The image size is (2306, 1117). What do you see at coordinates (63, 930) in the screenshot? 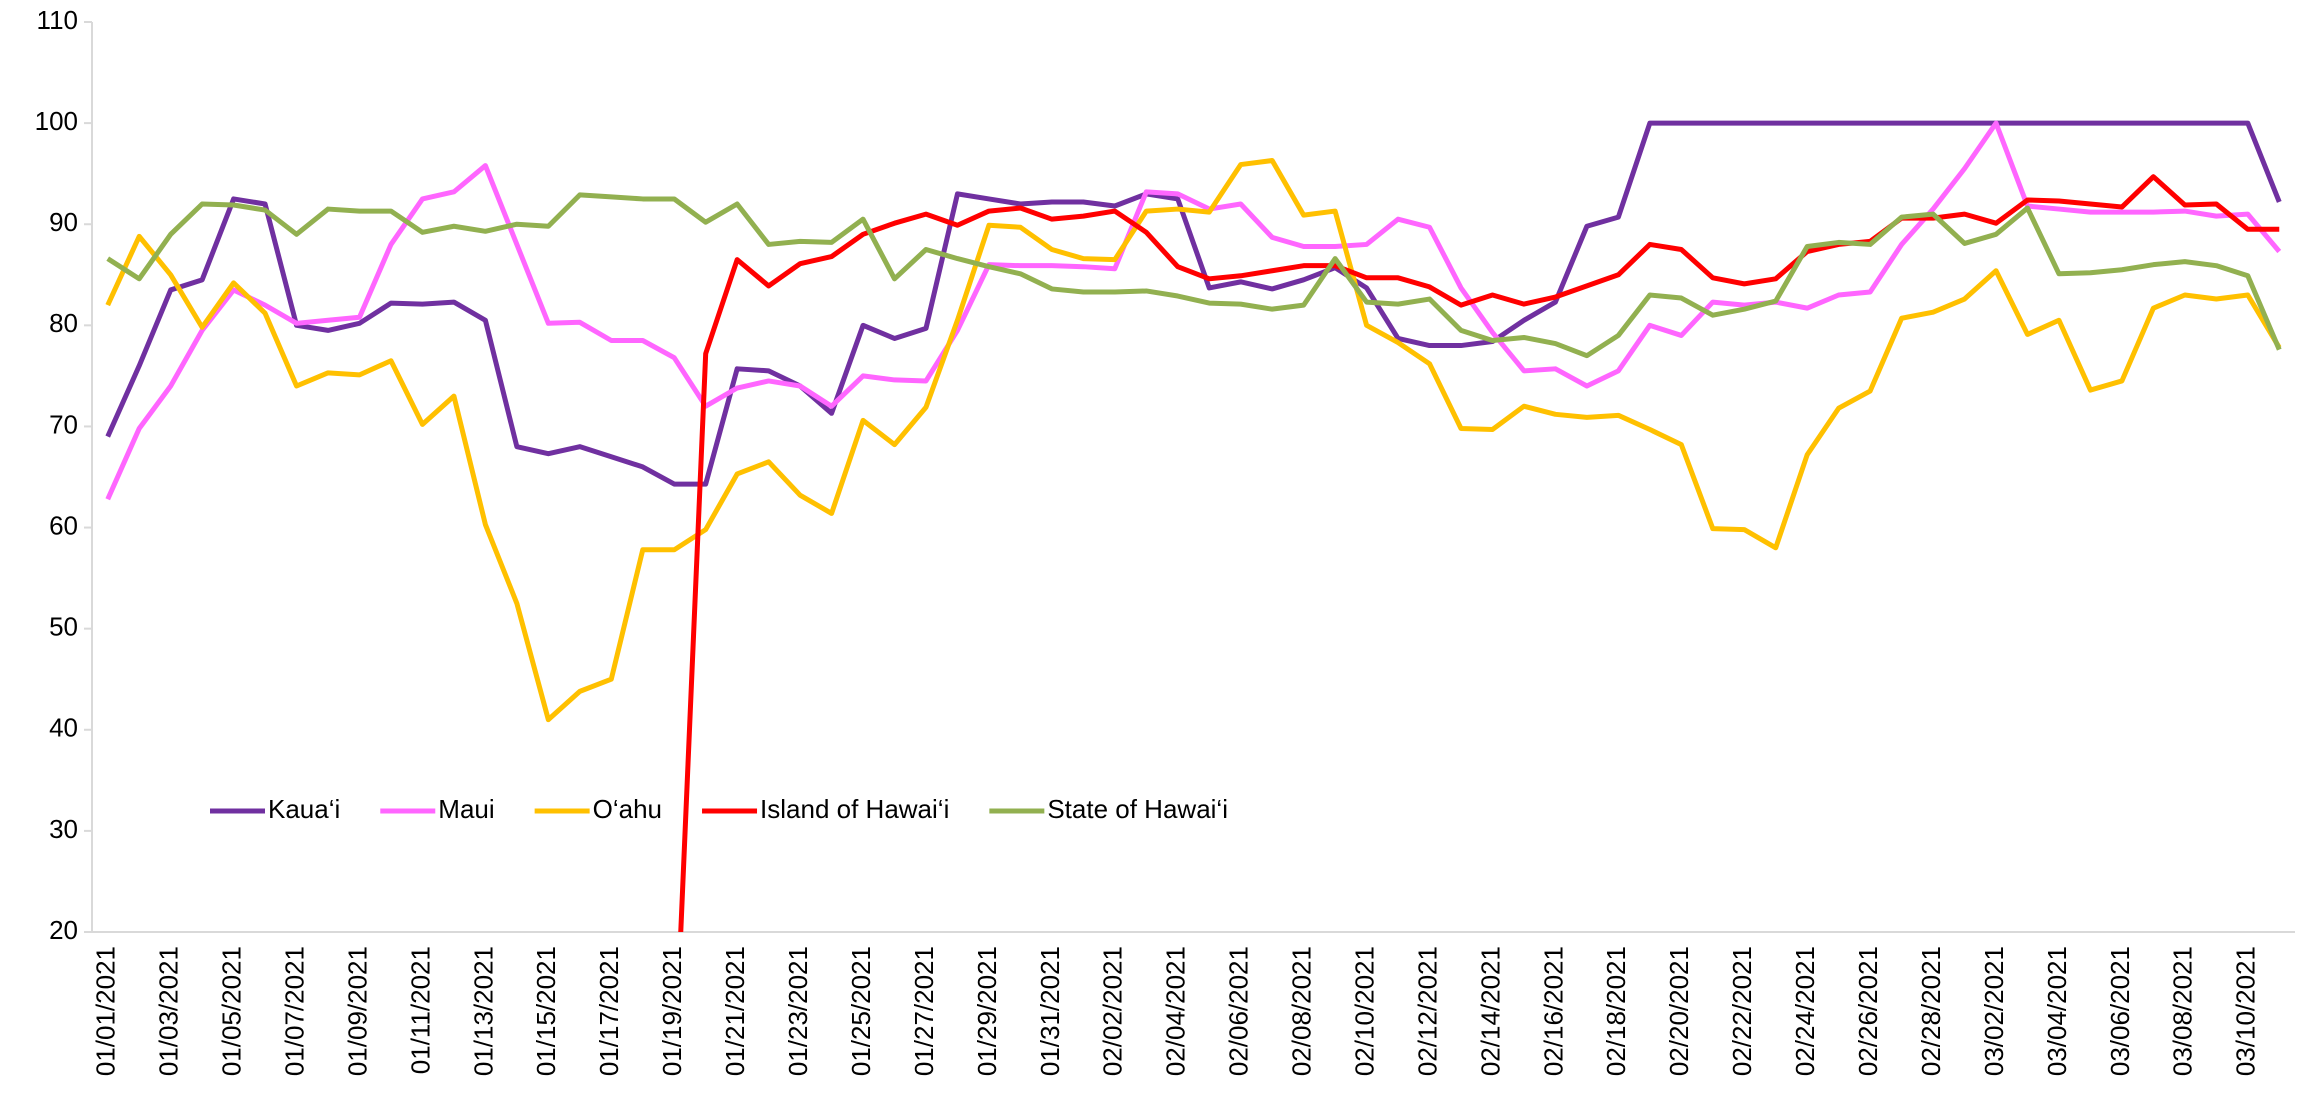
I see `y-tick-label: 20` at bounding box center [63, 930].